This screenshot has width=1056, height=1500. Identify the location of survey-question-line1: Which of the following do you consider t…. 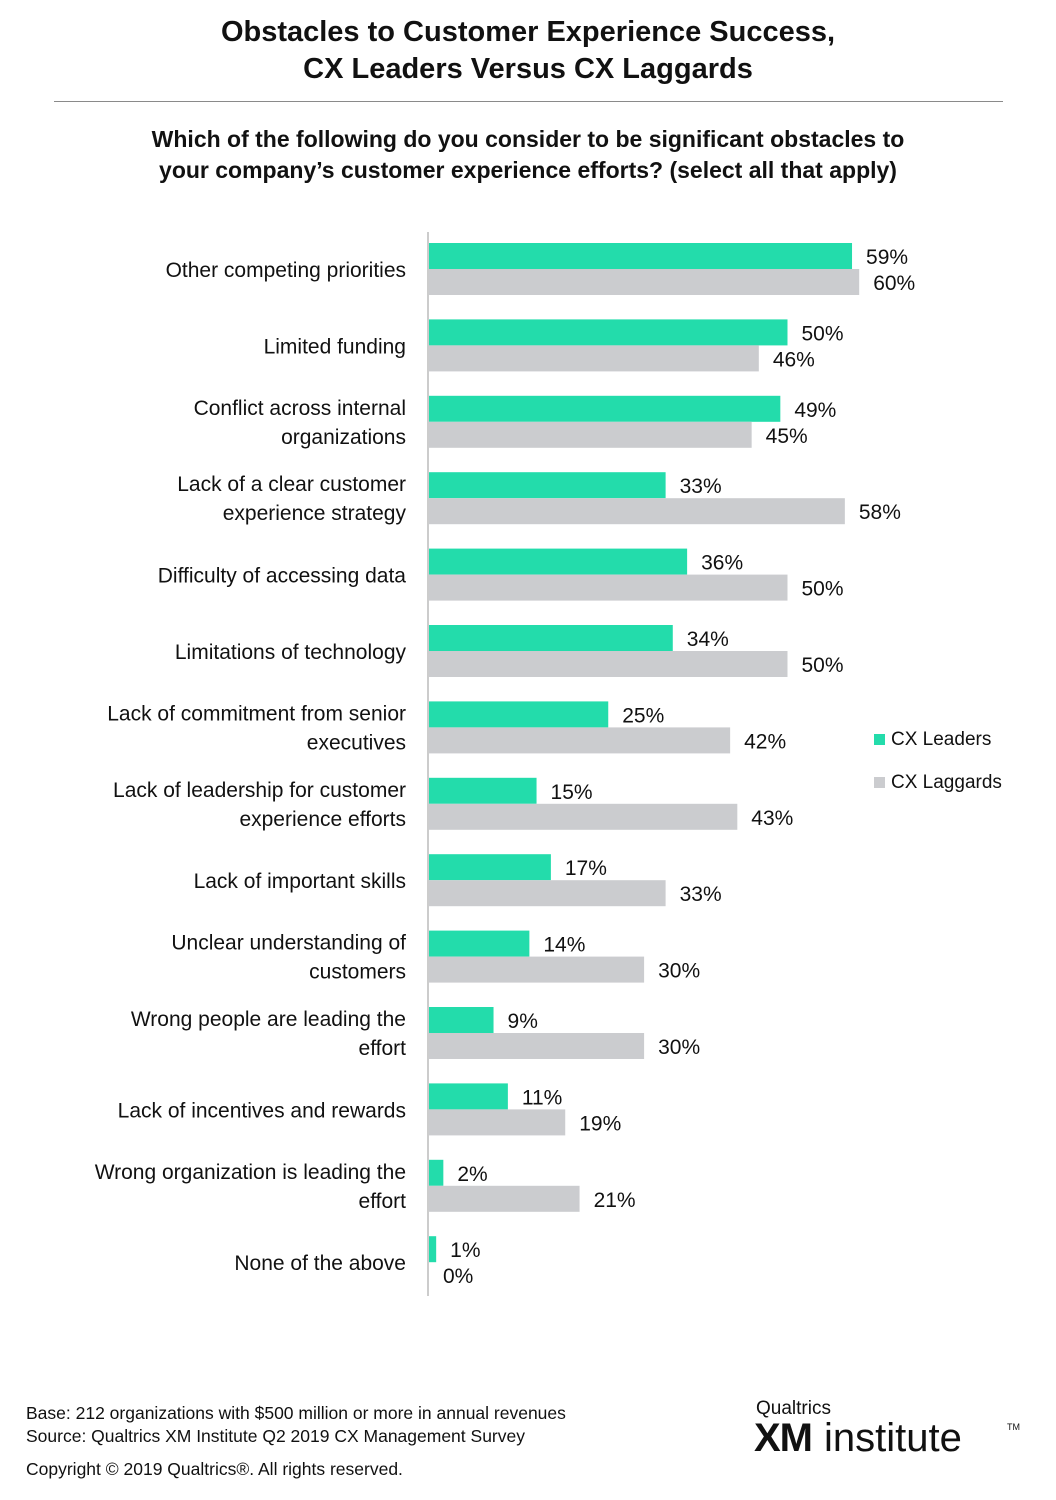
(528, 139).